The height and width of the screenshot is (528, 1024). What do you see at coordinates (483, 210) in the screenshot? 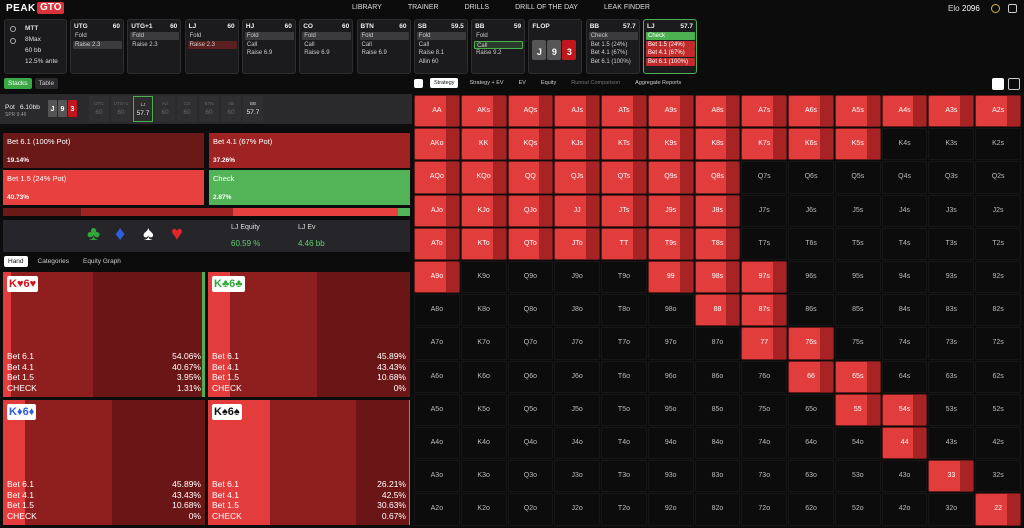
I see `range-cell: KJo` at bounding box center [483, 210].